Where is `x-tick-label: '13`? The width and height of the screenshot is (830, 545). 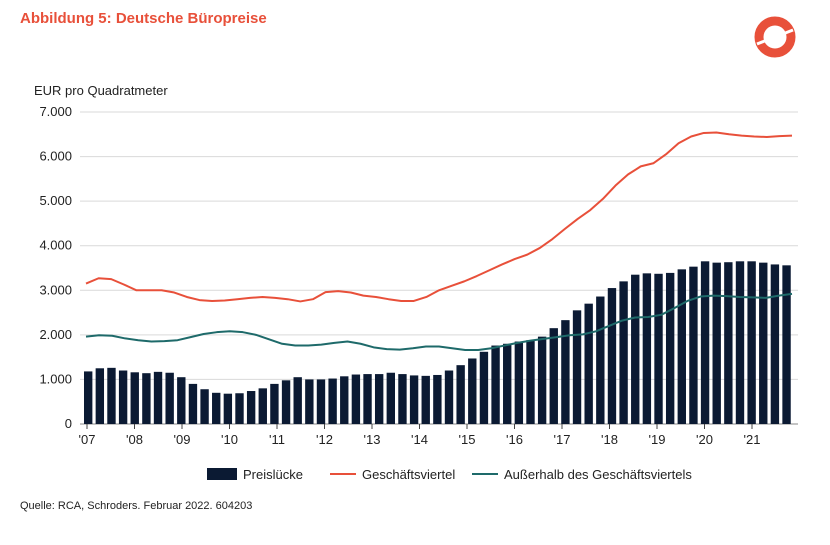
x-tick-label: '13 is located at coordinates (372, 439).